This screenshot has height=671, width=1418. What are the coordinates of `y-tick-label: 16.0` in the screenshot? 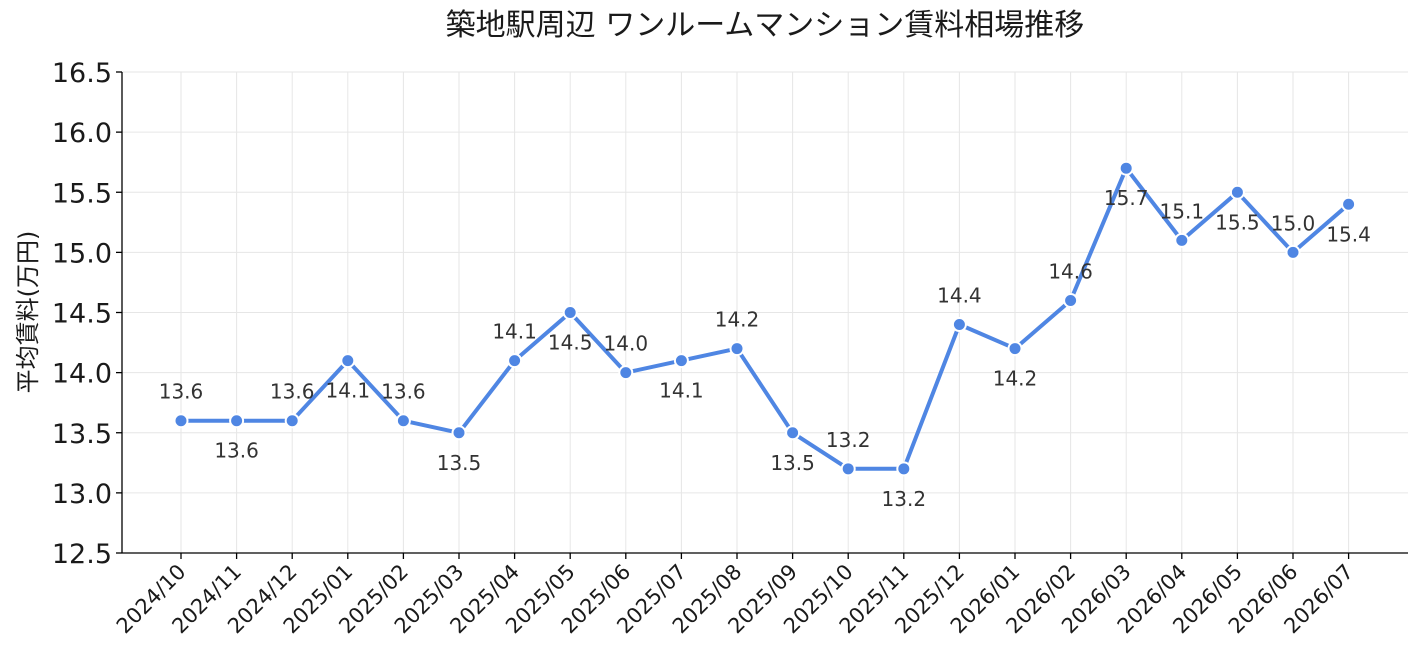 It's located at (82, 133).